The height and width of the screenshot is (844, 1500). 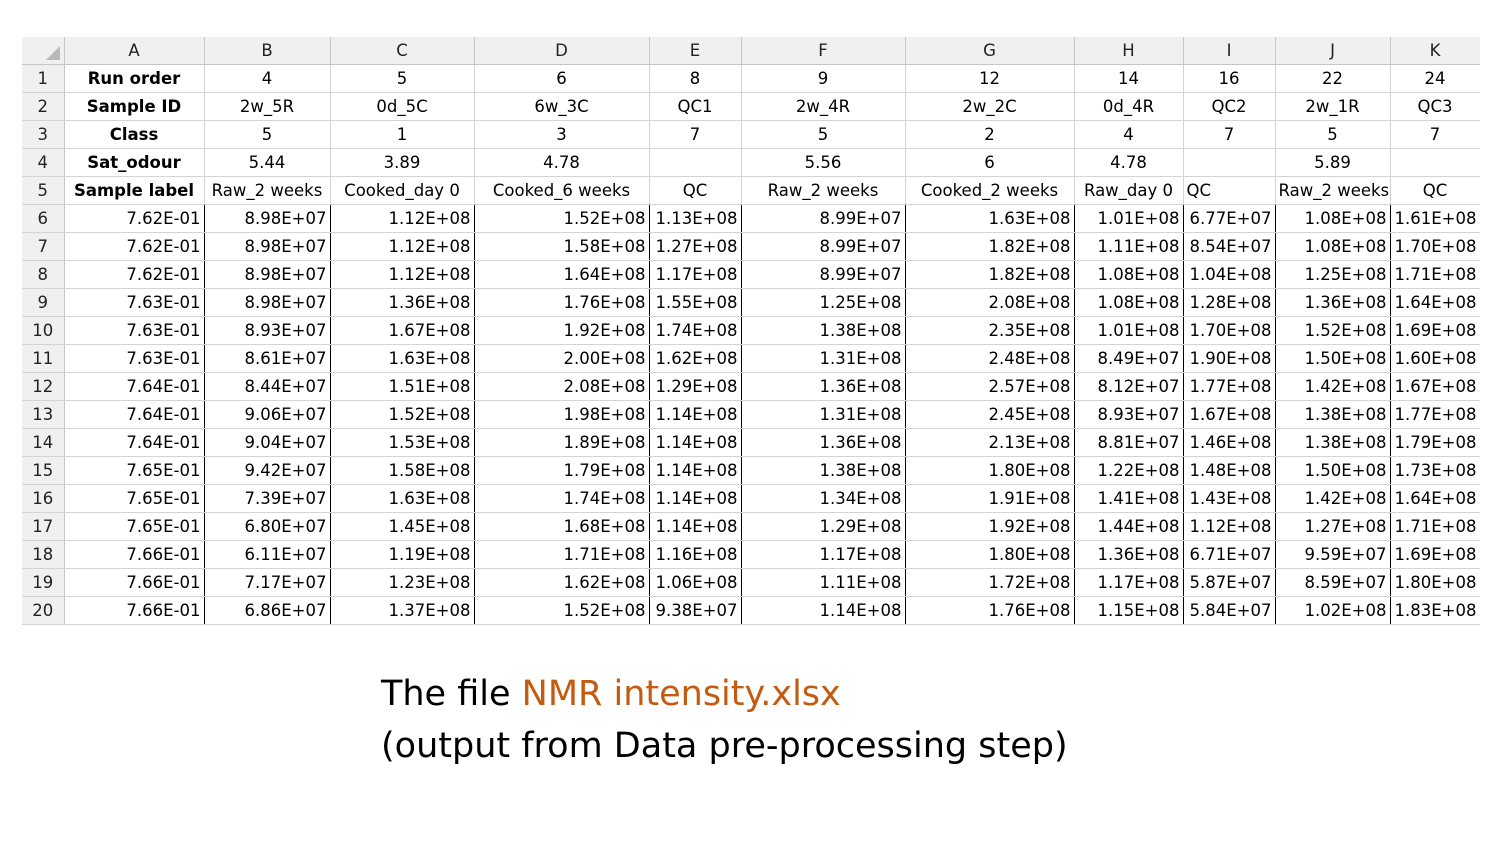 I want to click on sheet-cell: 1.52E+08, so click(x=562, y=218).